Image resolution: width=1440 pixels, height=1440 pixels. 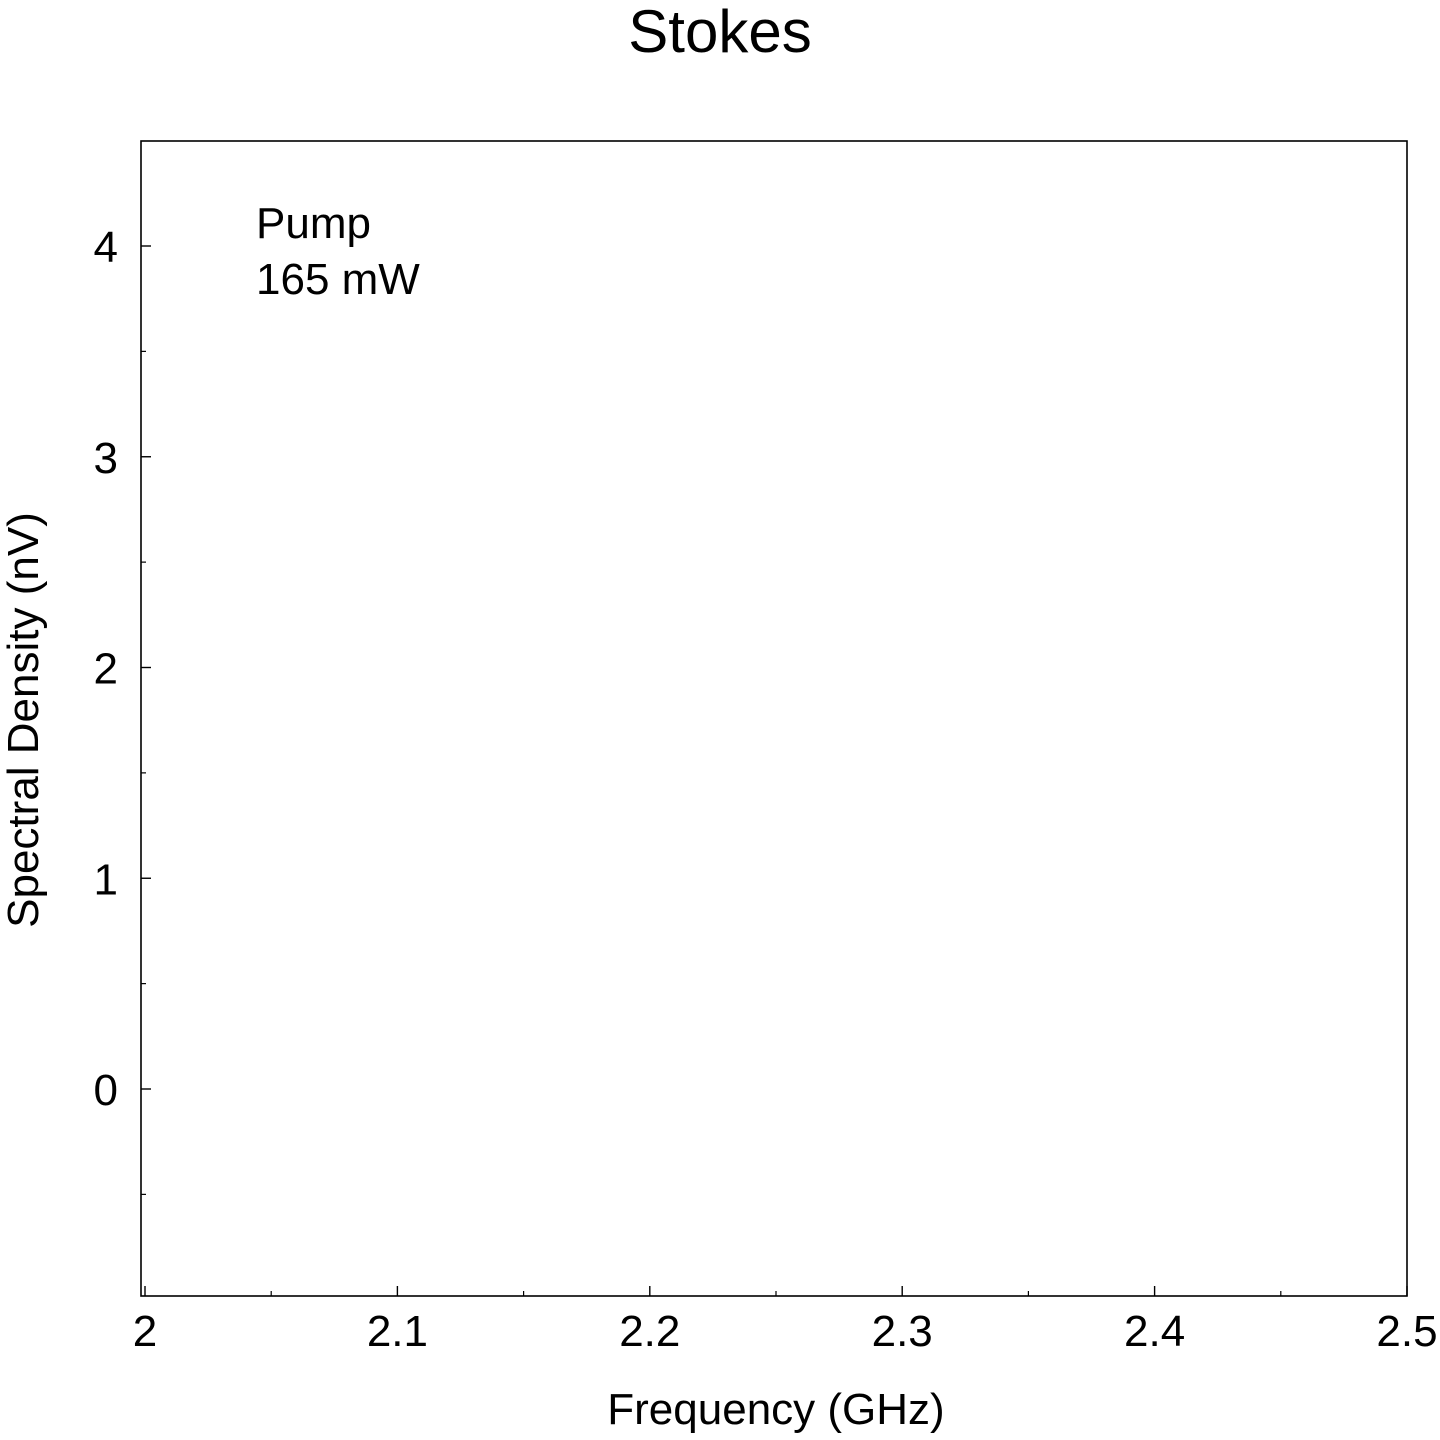 What do you see at coordinates (1406, 1331) in the screenshot?
I see `x-tick-label: 2.5` at bounding box center [1406, 1331].